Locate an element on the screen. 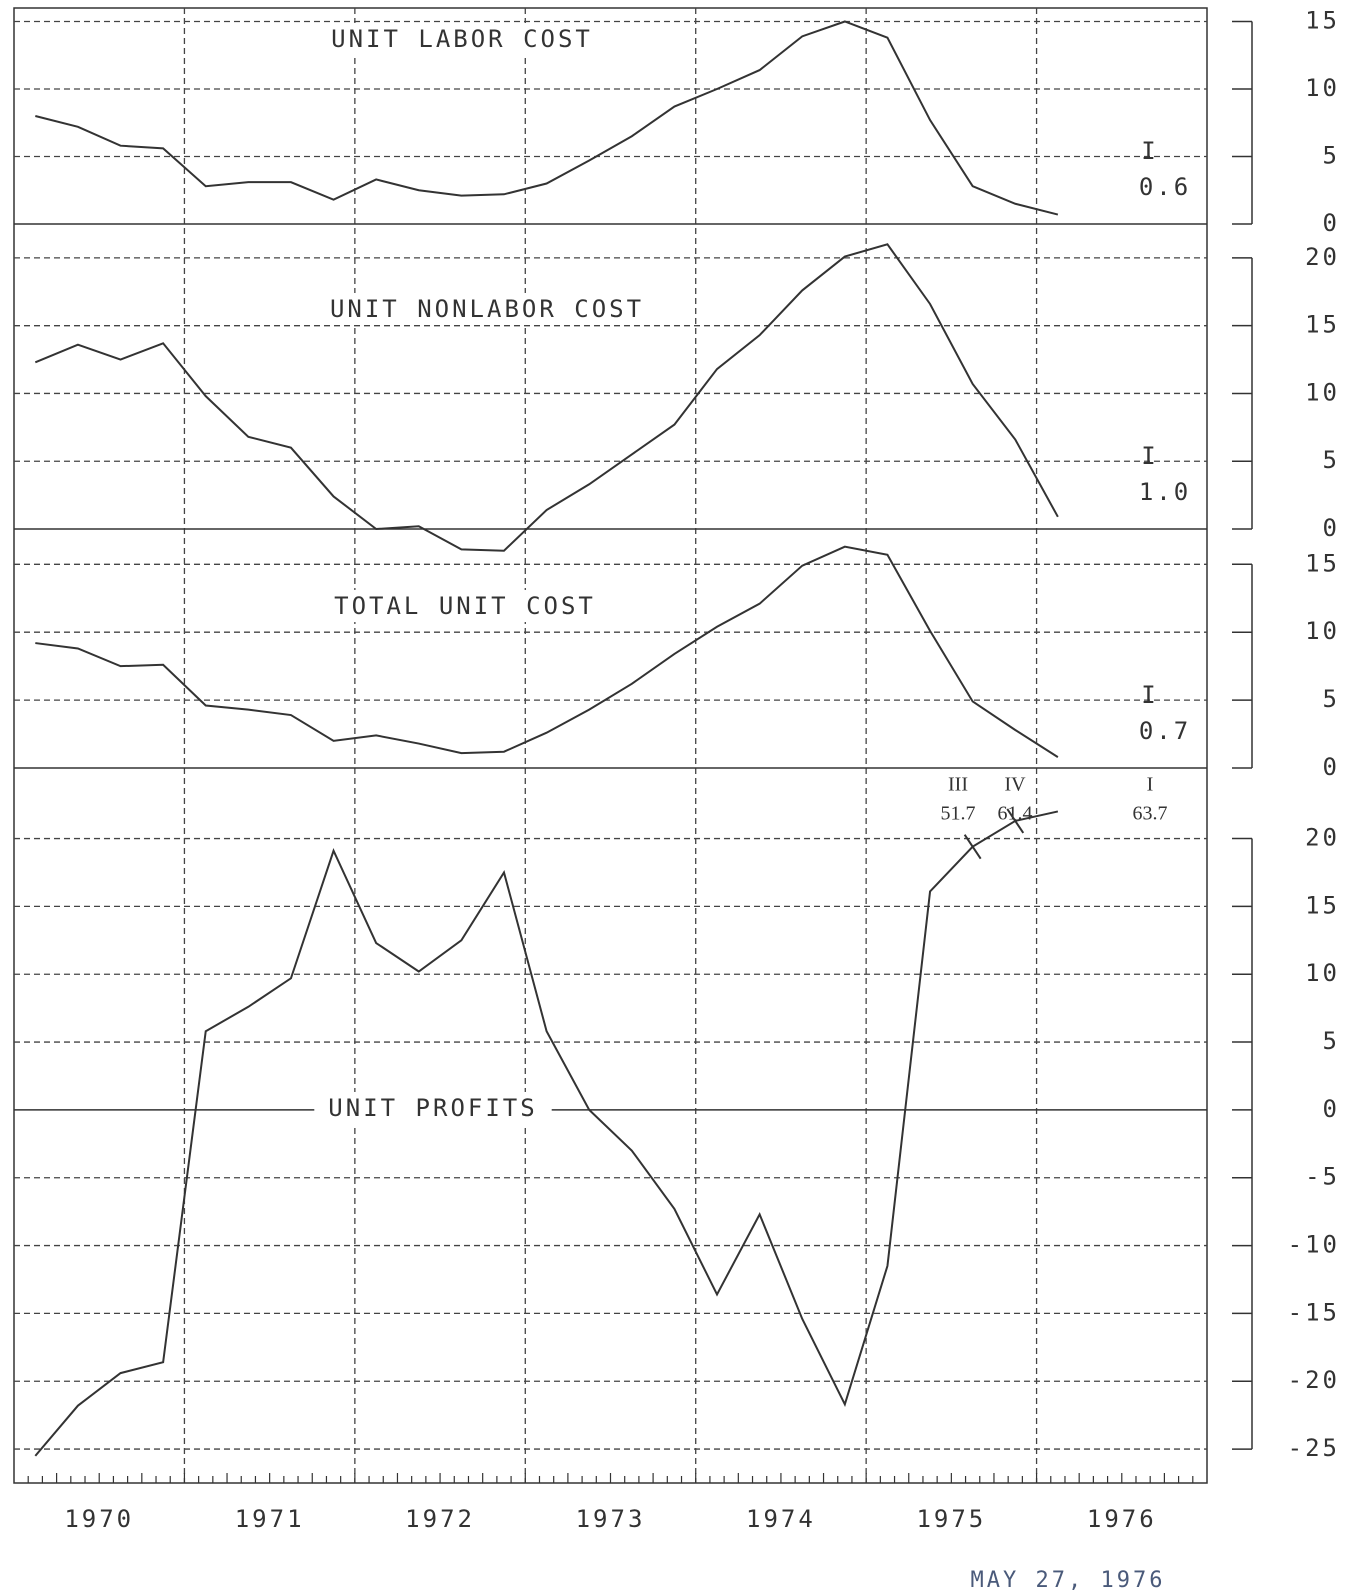 Image resolution: width=1352 pixels, height=1596 pixels. panel-title: UNIT LABOR COST is located at coordinates (462, 39).